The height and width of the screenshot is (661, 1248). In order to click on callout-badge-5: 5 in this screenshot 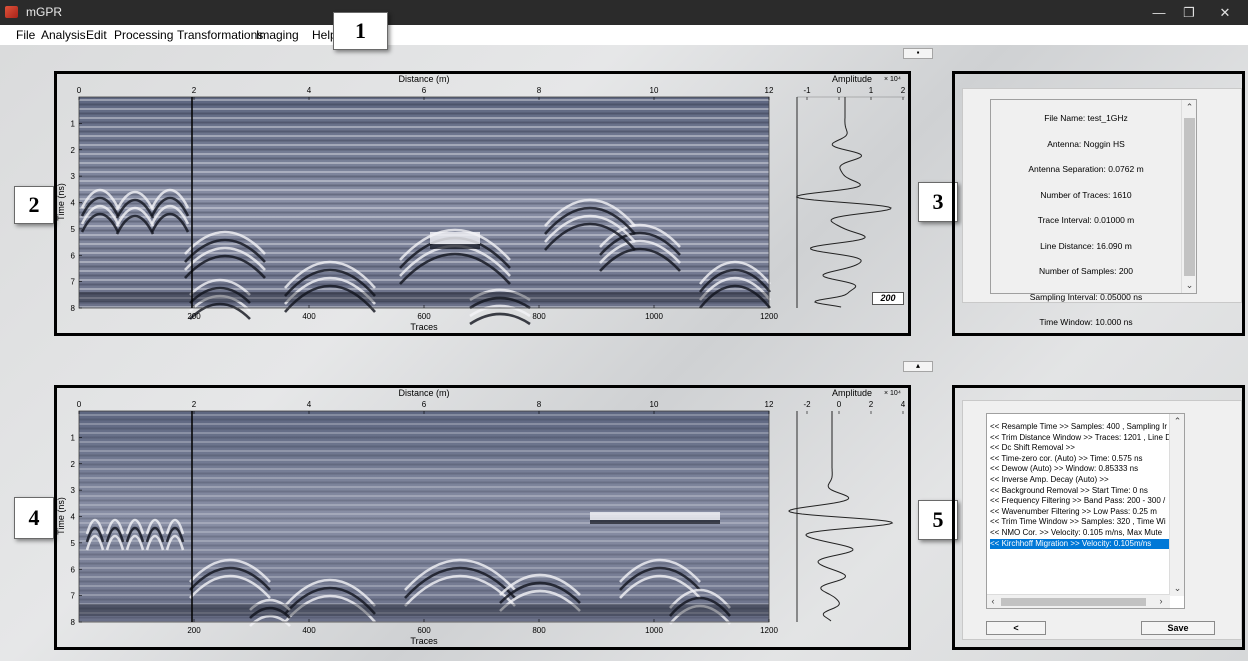, I will do `click(938, 520)`.